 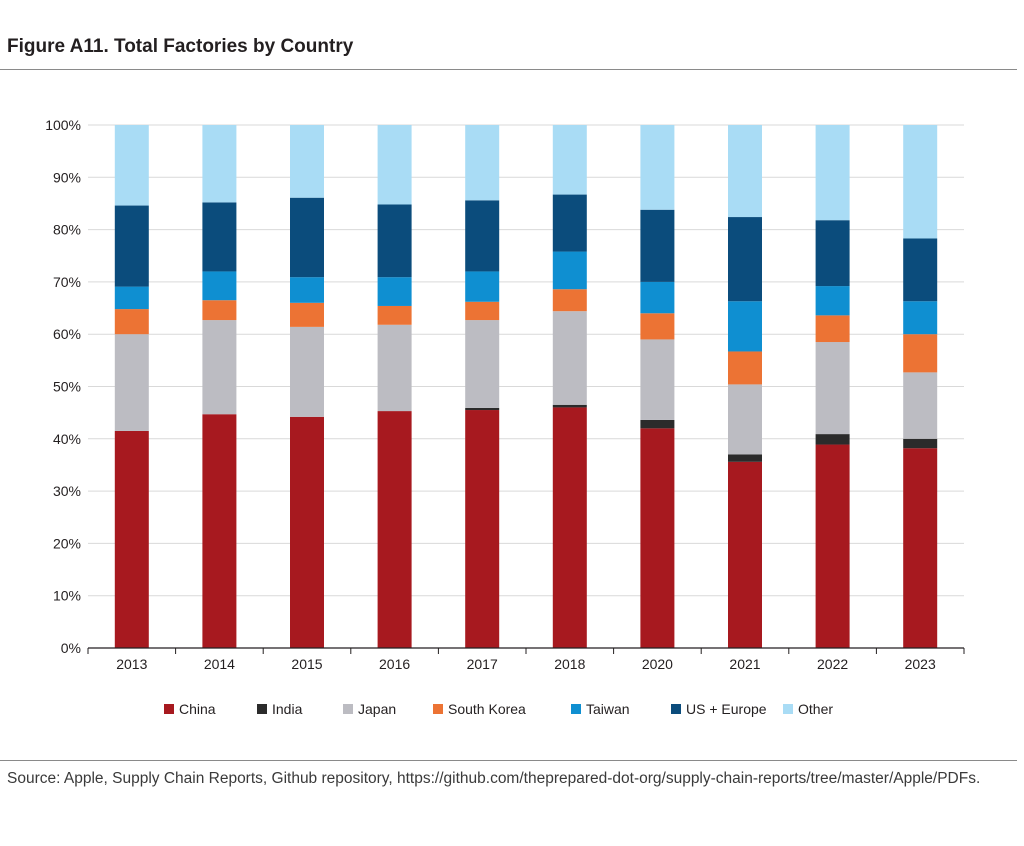 I want to click on legend-label: South Korea, so click(x=487, y=709).